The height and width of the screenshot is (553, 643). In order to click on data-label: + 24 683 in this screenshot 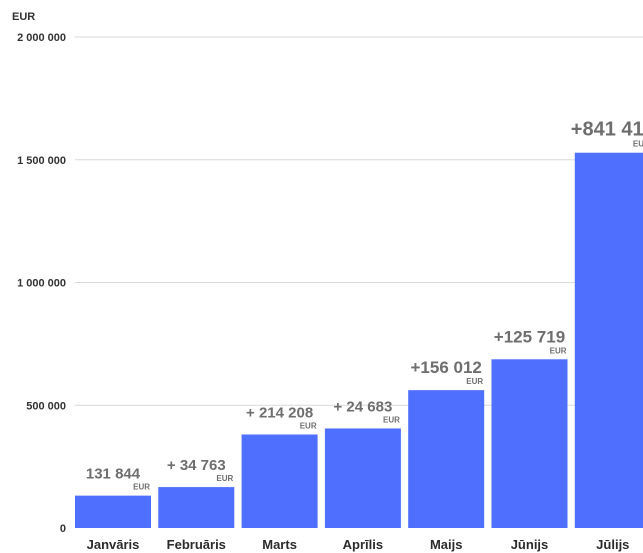, I will do `click(362, 406)`.